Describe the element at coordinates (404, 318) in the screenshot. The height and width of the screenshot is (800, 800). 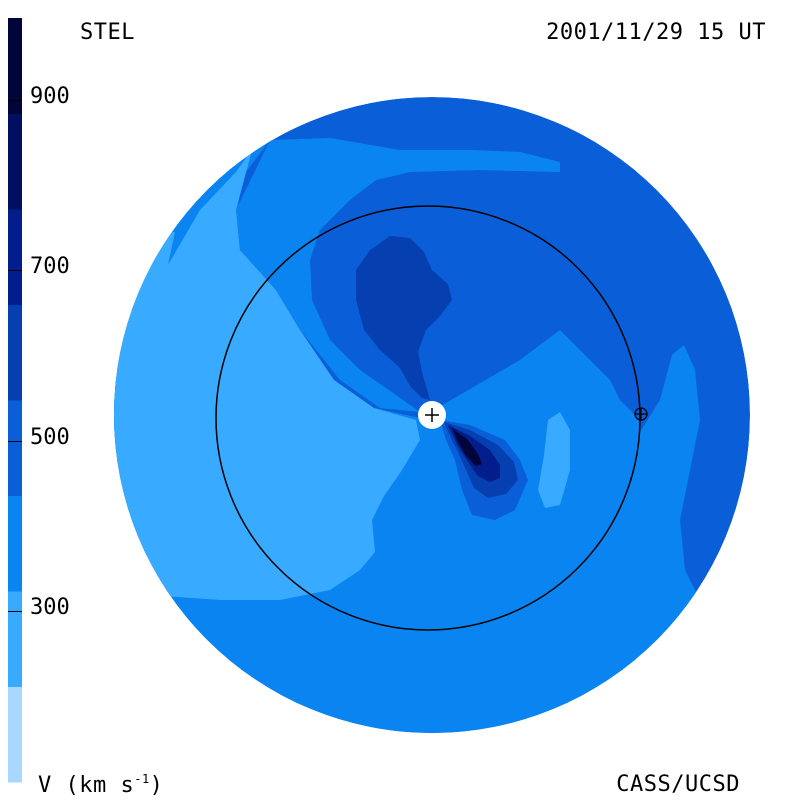
I see `high-speed-lobe-north` at that location.